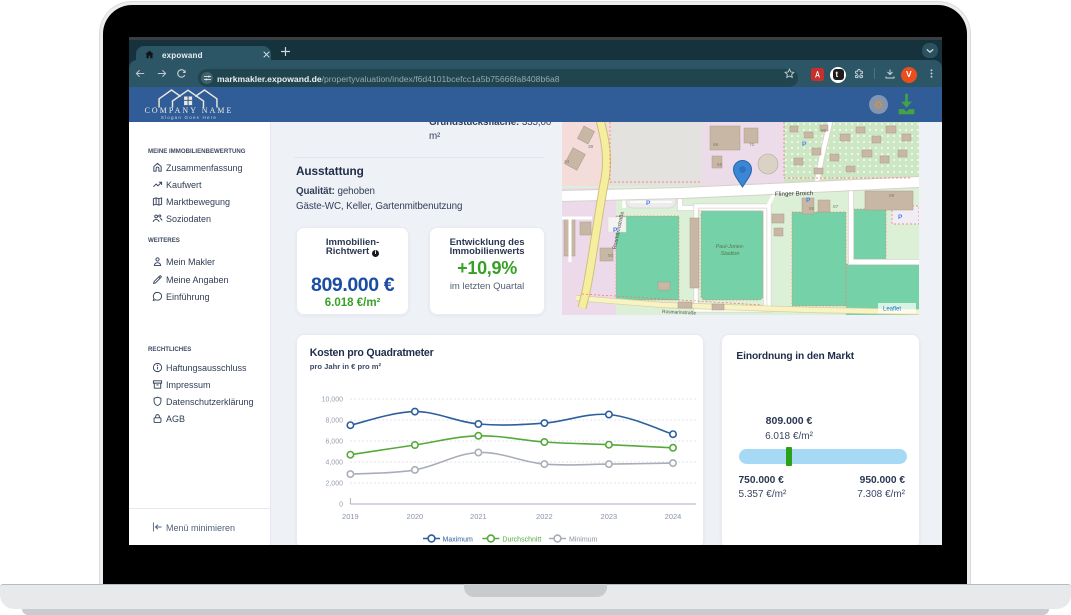 Image resolution: width=1071 pixels, height=615 pixels. Describe the element at coordinates (730, 254) in the screenshot. I see `svg-text: Stadion` at that location.